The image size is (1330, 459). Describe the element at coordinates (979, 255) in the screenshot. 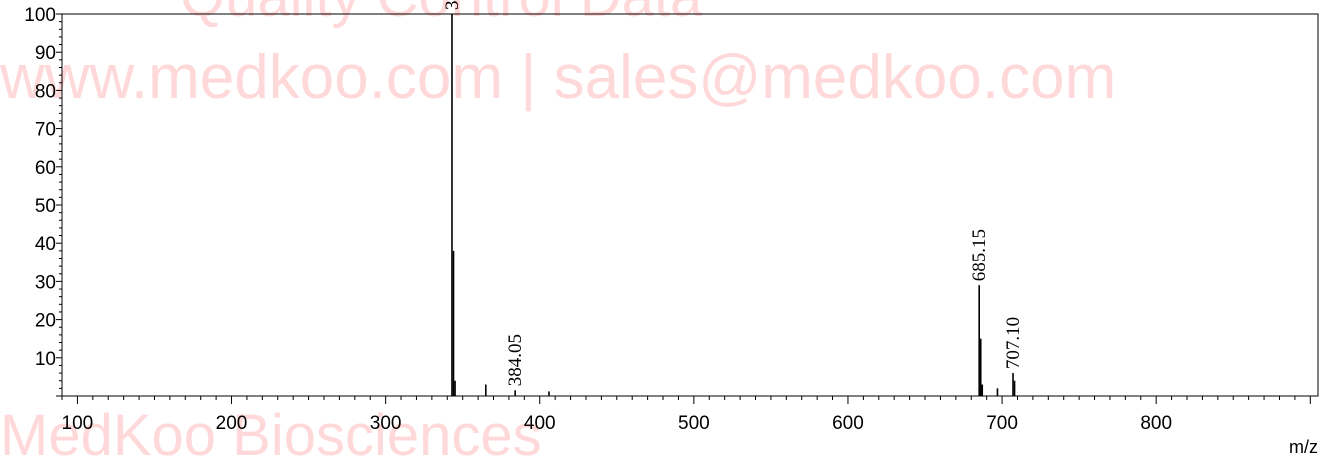

I see `peak-label: 685.15` at that location.